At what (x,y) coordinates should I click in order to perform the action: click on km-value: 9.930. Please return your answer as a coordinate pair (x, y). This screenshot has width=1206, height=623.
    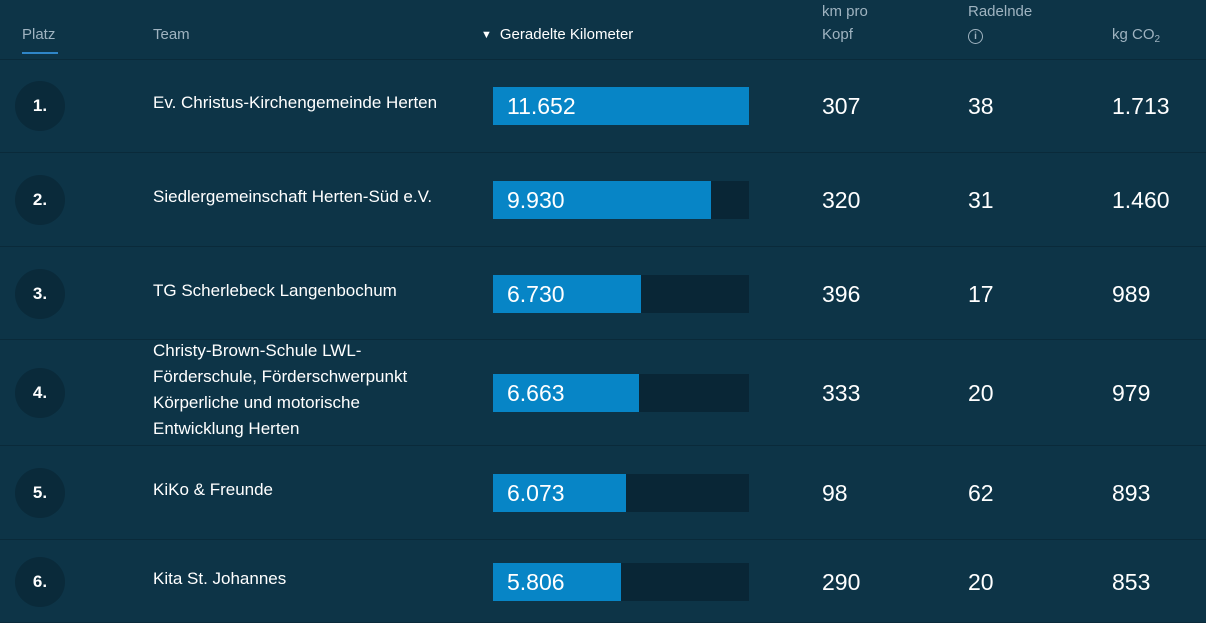
    Looking at the image, I should click on (536, 200).